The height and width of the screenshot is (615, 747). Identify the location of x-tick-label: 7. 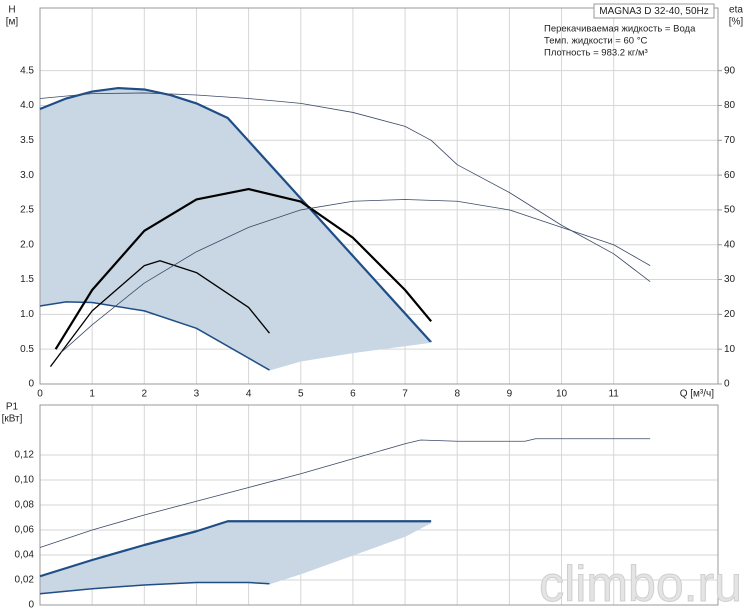
(405, 394).